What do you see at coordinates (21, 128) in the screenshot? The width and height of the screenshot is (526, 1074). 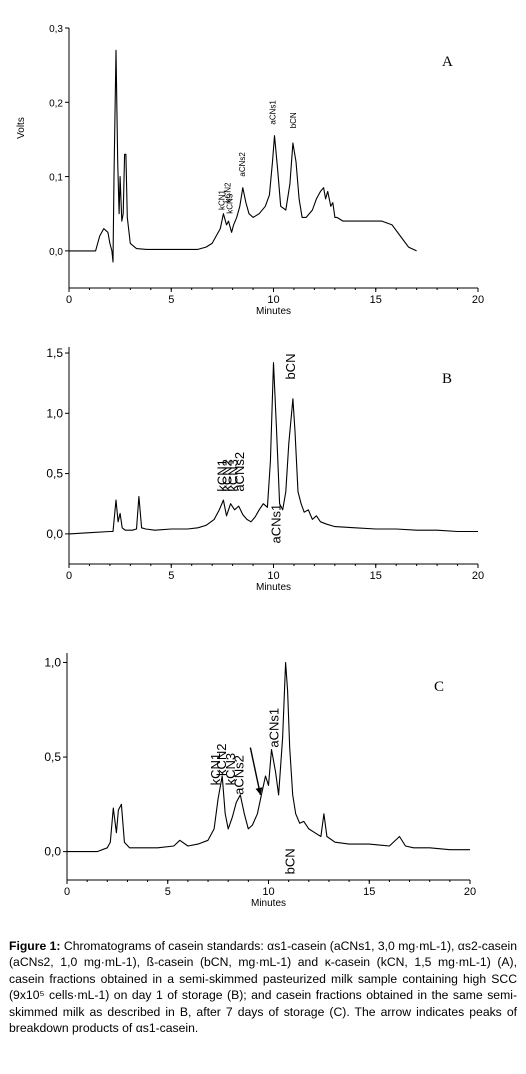 I see `y-axis-title: Volts` at bounding box center [21, 128].